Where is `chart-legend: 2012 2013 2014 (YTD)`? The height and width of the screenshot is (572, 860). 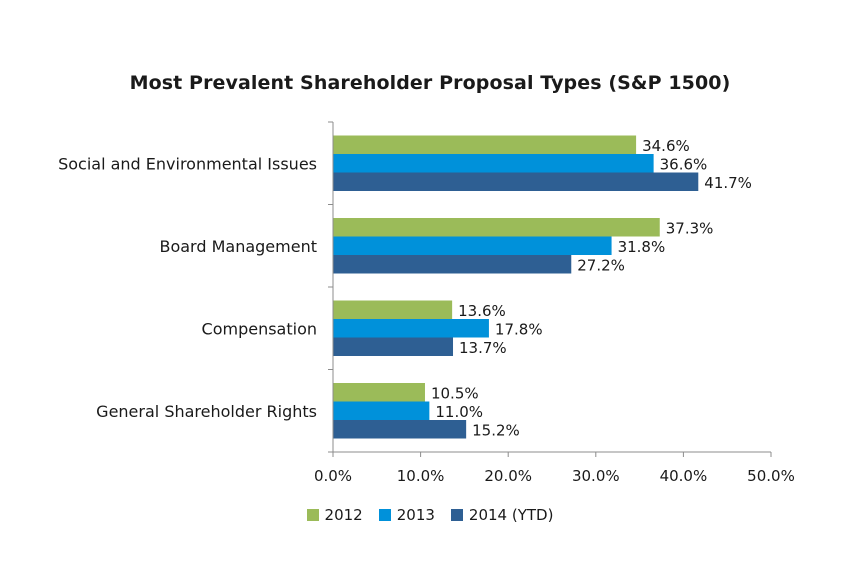 chart-legend: 2012 2013 2014 (YTD) is located at coordinates (430, 515).